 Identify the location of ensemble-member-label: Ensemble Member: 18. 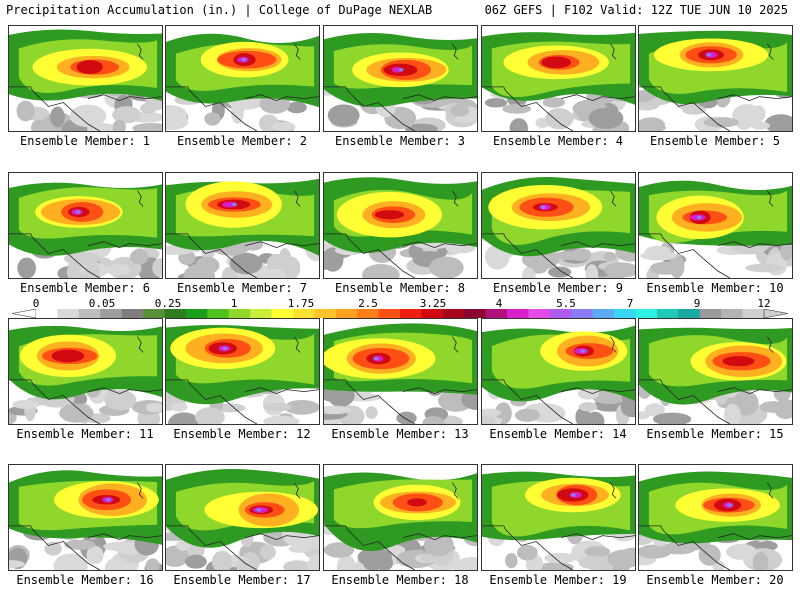
(400, 580).